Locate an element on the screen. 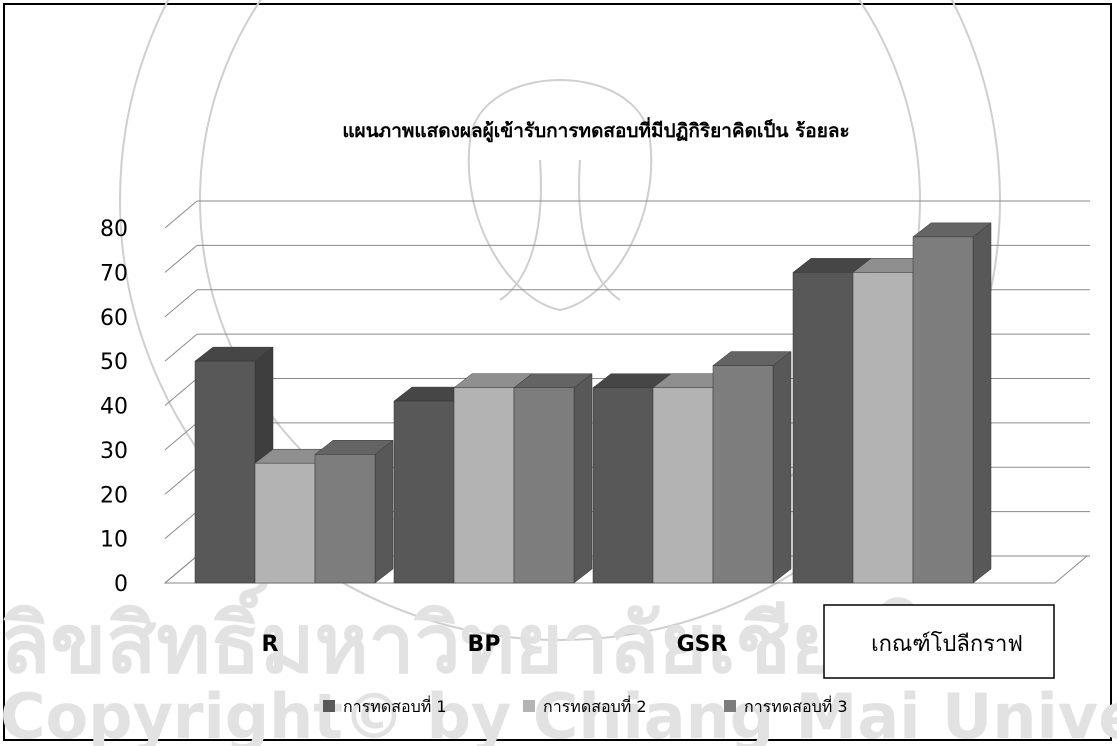 This screenshot has width=1117, height=746. category-label-box is located at coordinates (939, 641).